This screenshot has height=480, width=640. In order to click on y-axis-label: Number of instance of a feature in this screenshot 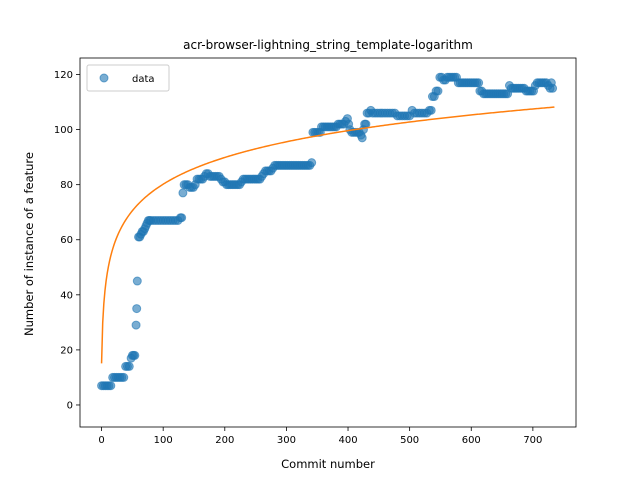, I will do `click(29, 244)`.